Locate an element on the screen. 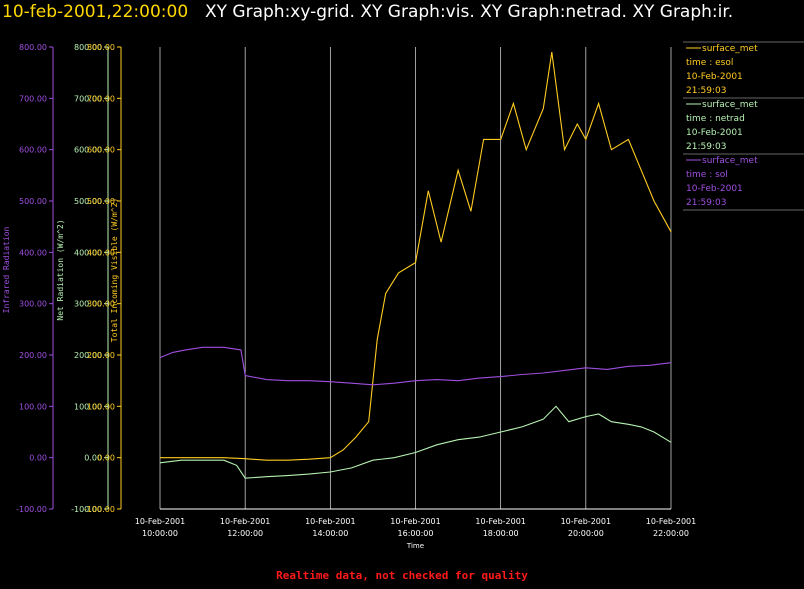 Image resolution: width=804 pixels, height=589 pixels. netrad-y-tick-label: 200.00 is located at coordinates (88, 355).